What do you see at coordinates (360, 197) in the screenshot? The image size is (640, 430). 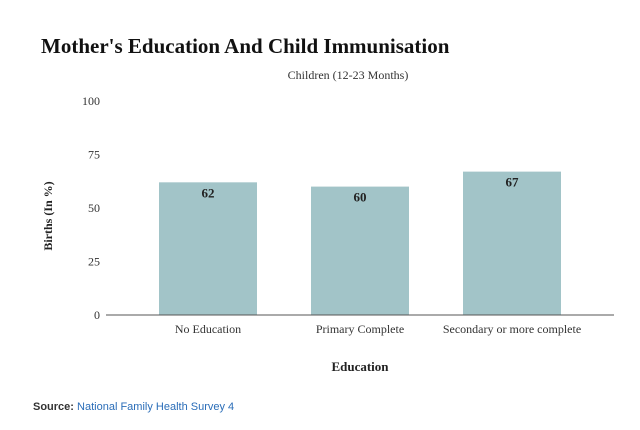 I see `bar-value-label: 60` at bounding box center [360, 197].